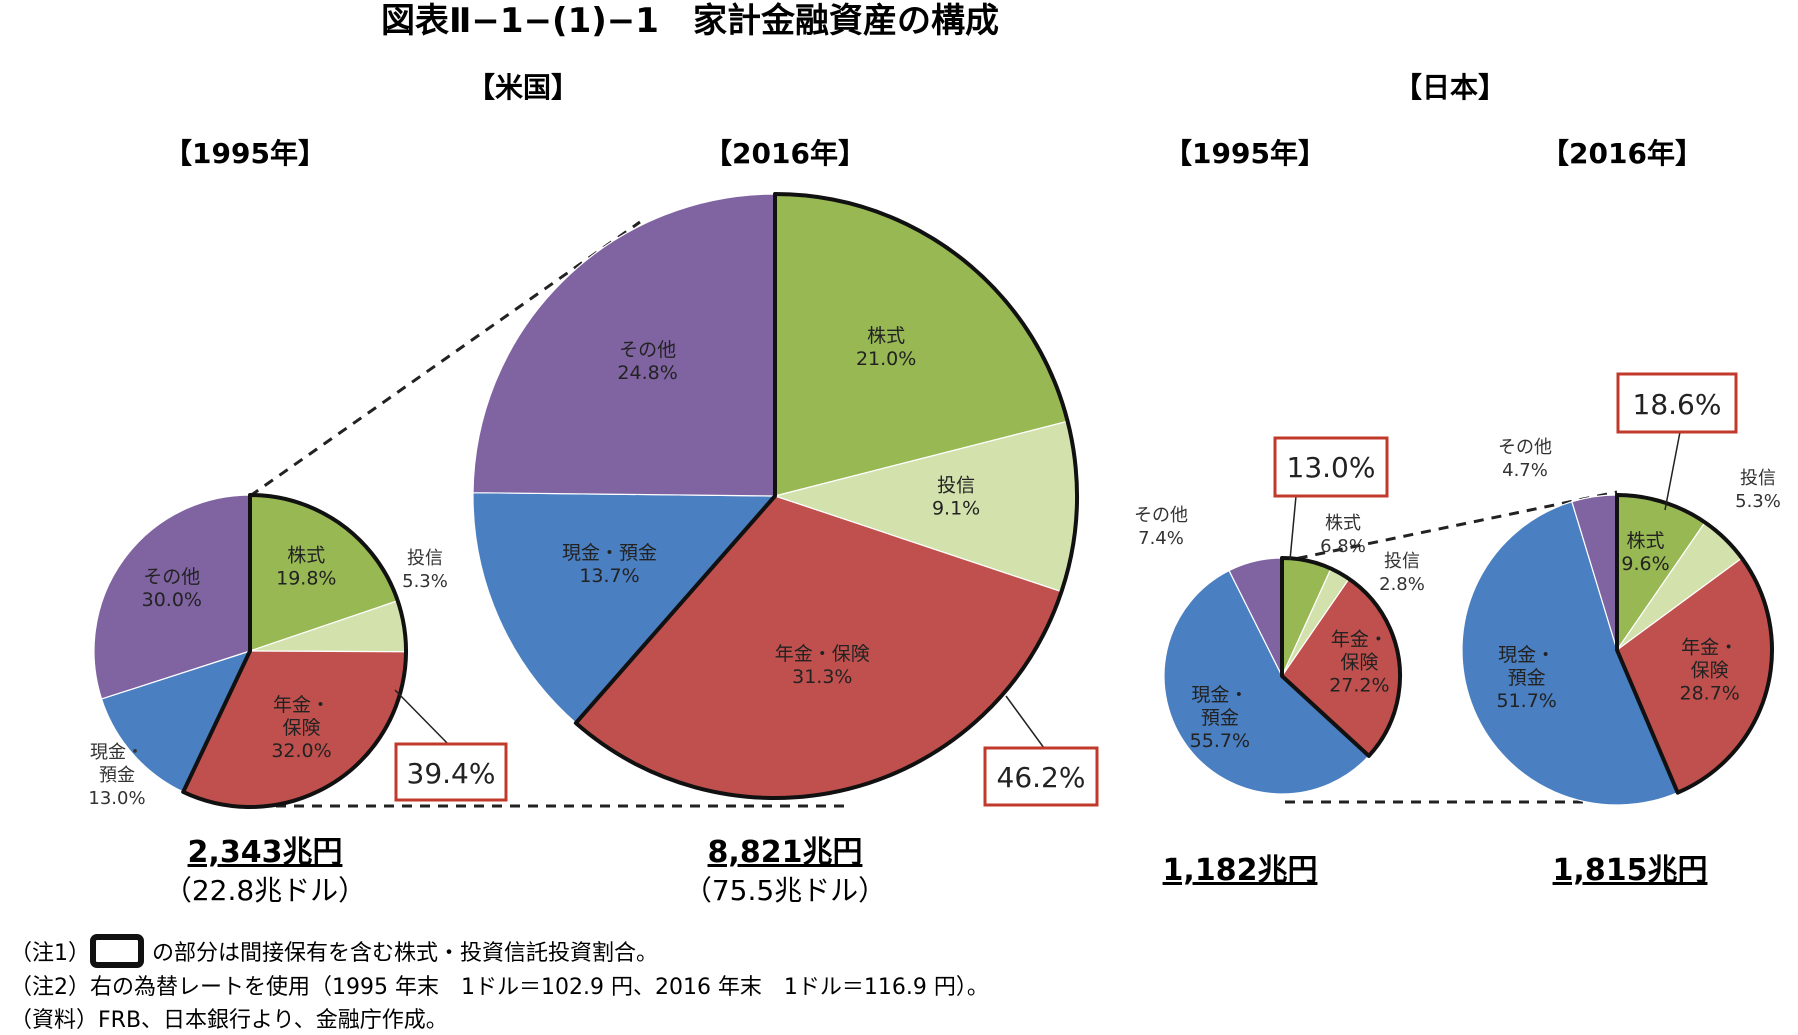 Image resolution: width=1798 pixels, height=1035 pixels. What do you see at coordinates (1525, 459) in the screenshot?
I see `slice-label-jp2016-その他: その他 4.7%` at bounding box center [1525, 459].